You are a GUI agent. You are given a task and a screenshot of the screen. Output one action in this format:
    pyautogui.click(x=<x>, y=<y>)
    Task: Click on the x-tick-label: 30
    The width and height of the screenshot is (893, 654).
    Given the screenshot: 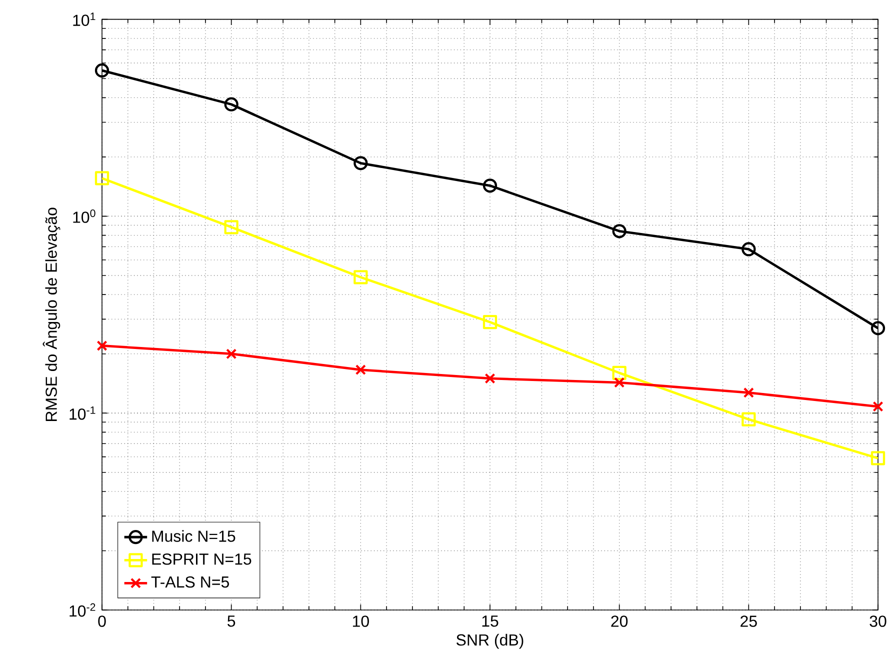 What is the action you would take?
    pyautogui.click(x=878, y=621)
    